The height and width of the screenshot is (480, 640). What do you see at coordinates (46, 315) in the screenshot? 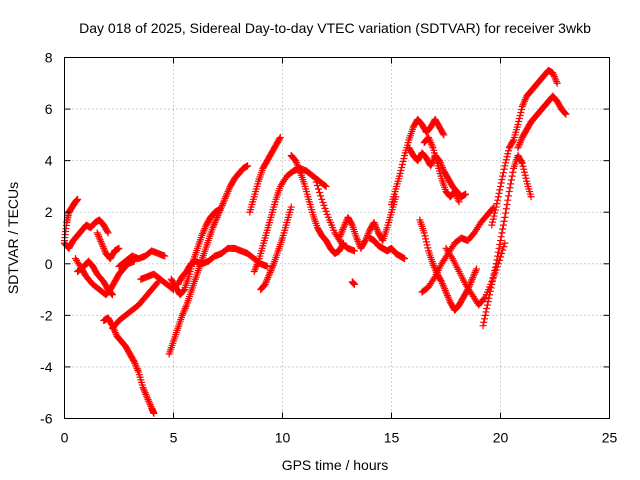
I see `y-tick-label: -2` at bounding box center [46, 315].